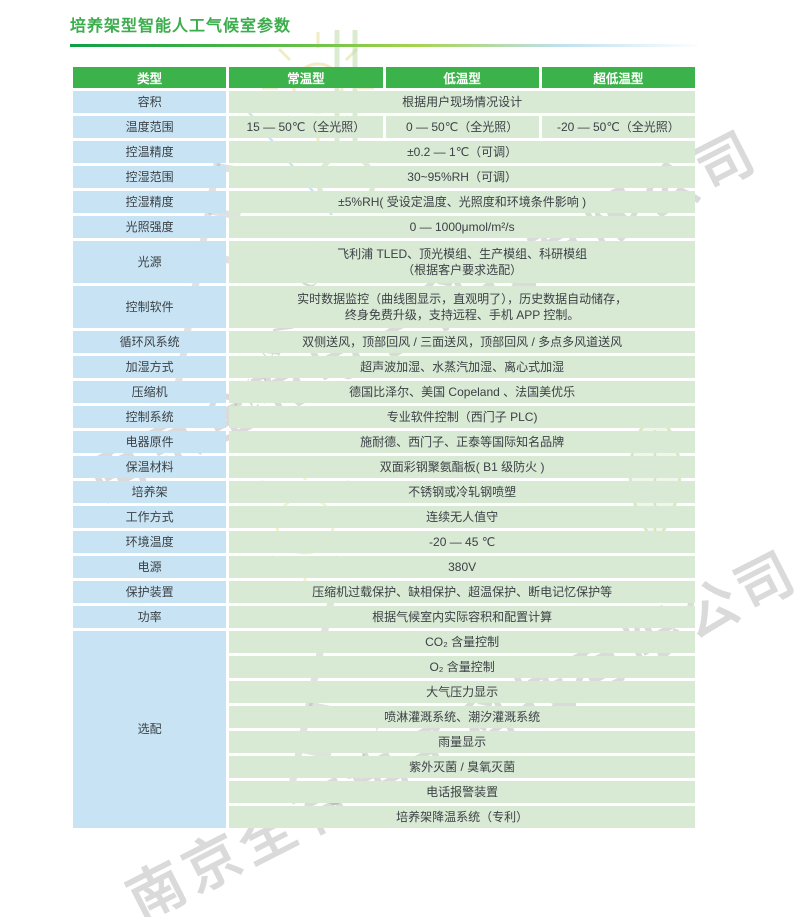  I want to click on table-row: 工作方式 连续无人值守, so click(384, 517).